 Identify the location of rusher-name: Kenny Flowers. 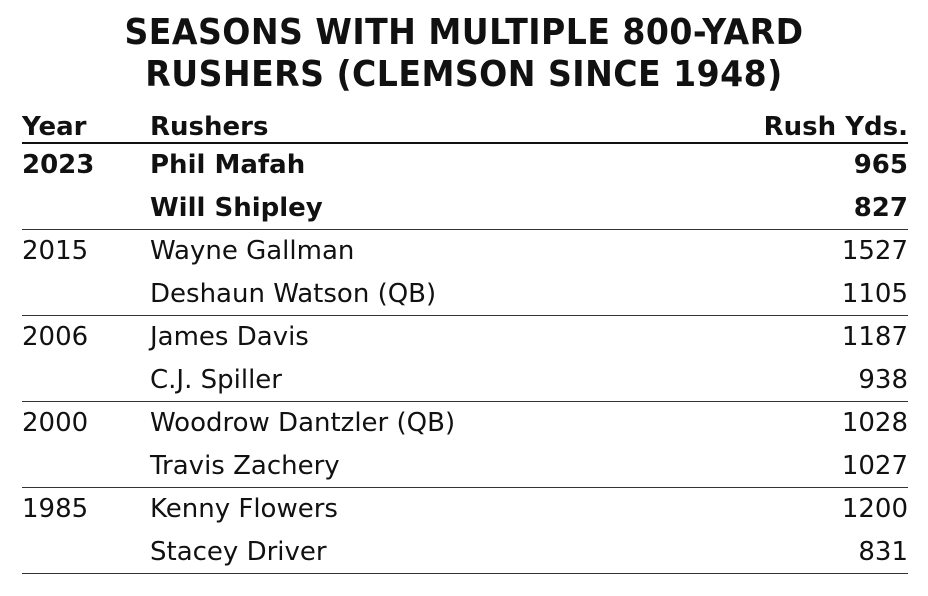
(244, 509).